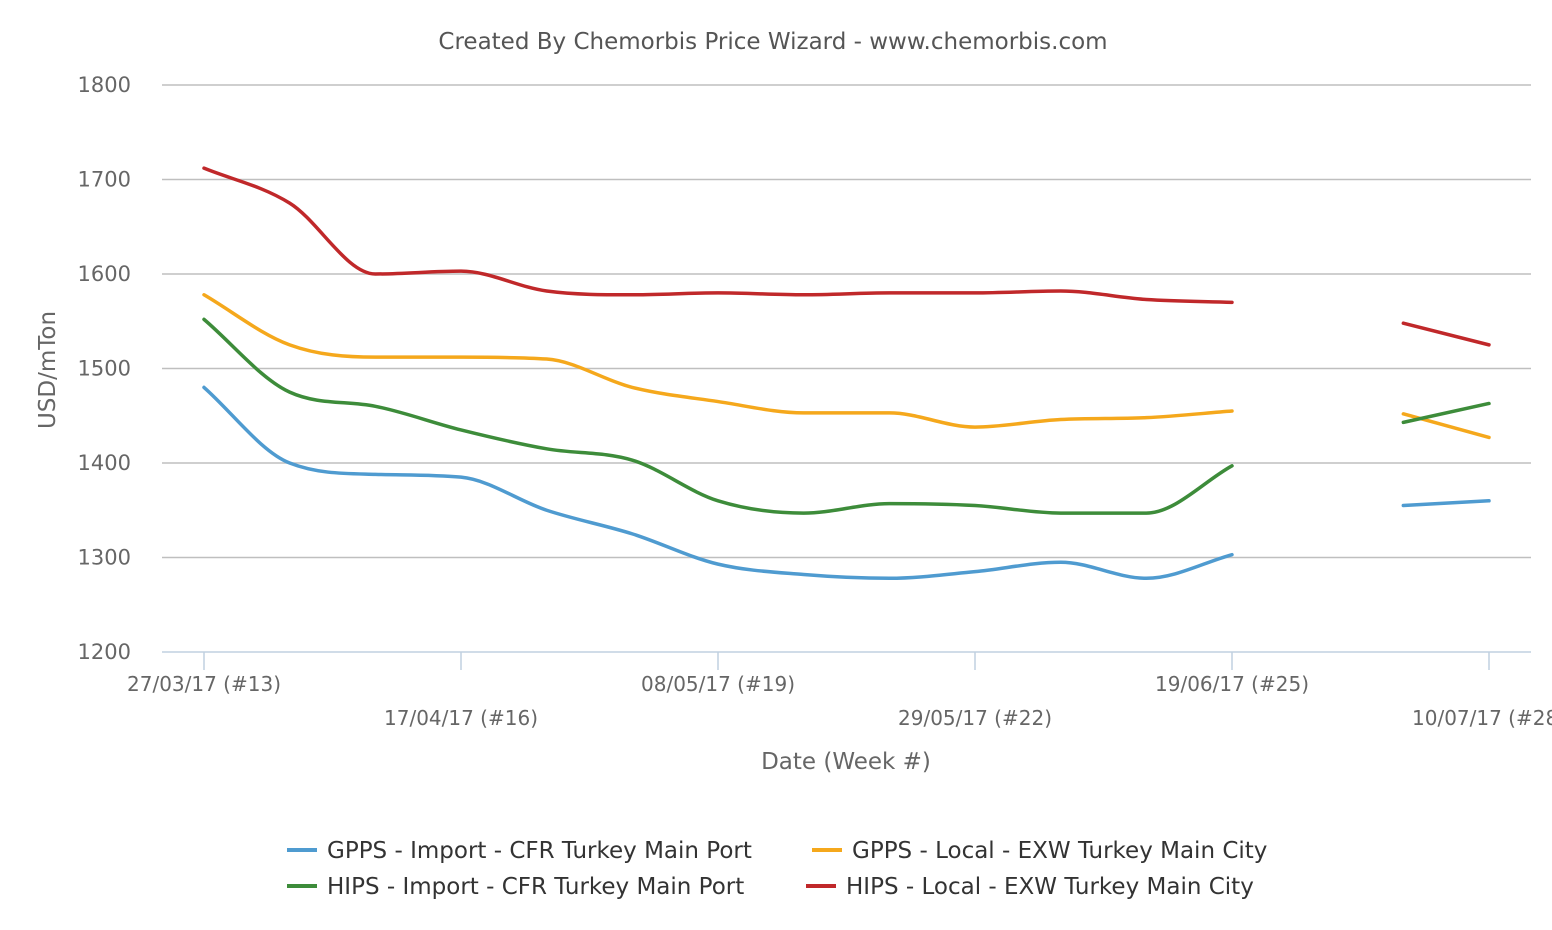 This screenshot has height=930, width=1552. Describe the element at coordinates (535, 887) in the screenshot. I see `legend-label: HIPS - Import - CFR Turkey Main Port` at that location.